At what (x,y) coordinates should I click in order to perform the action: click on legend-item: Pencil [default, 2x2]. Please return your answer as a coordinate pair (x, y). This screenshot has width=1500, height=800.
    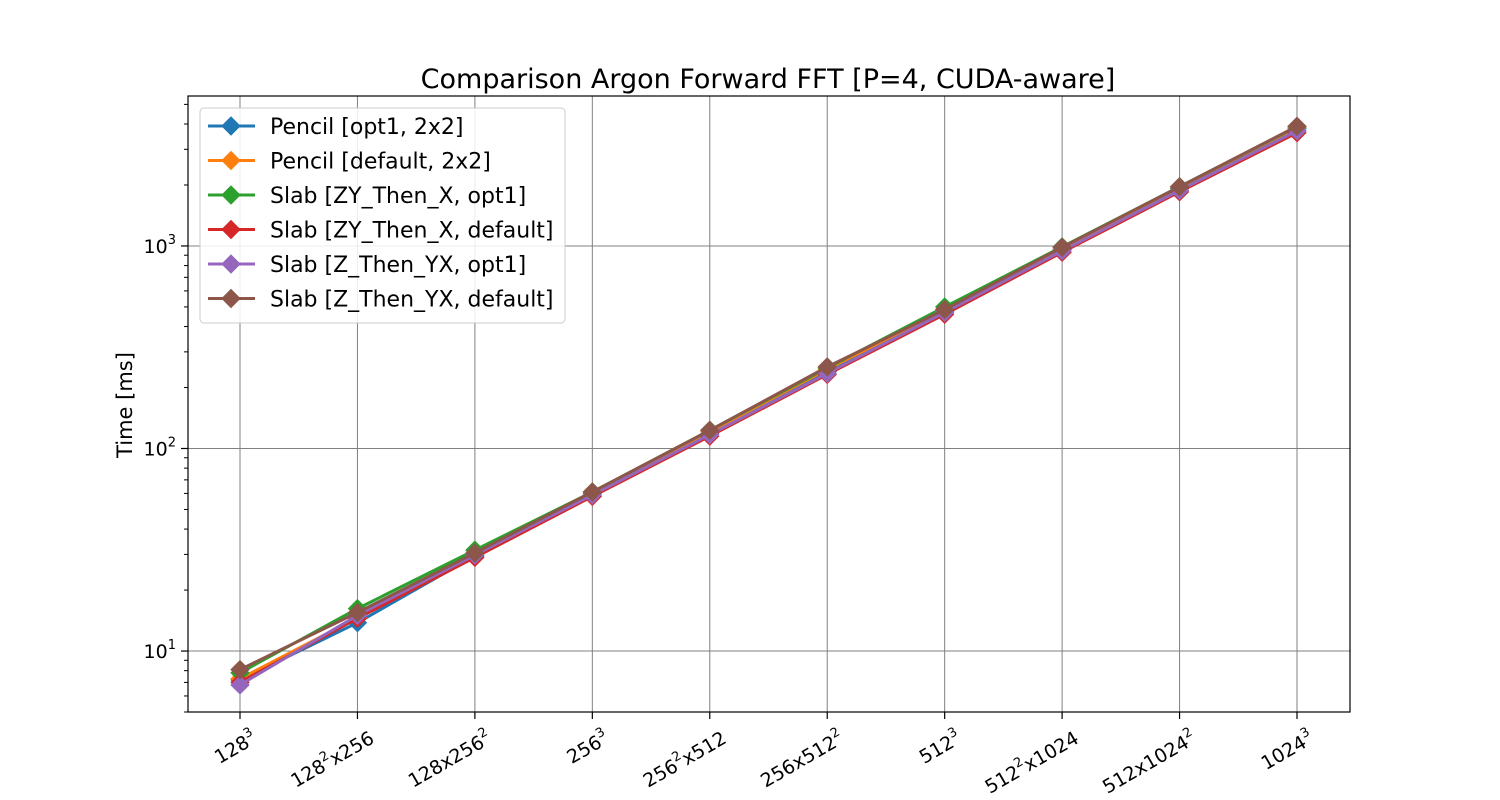
    Looking at the image, I should click on (349, 162).